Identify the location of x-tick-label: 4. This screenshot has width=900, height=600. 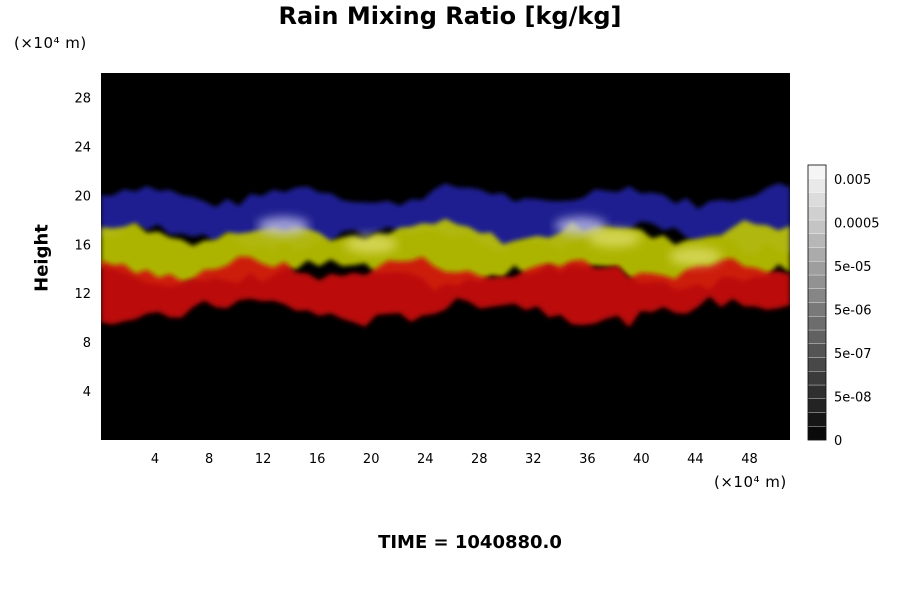
(155, 459).